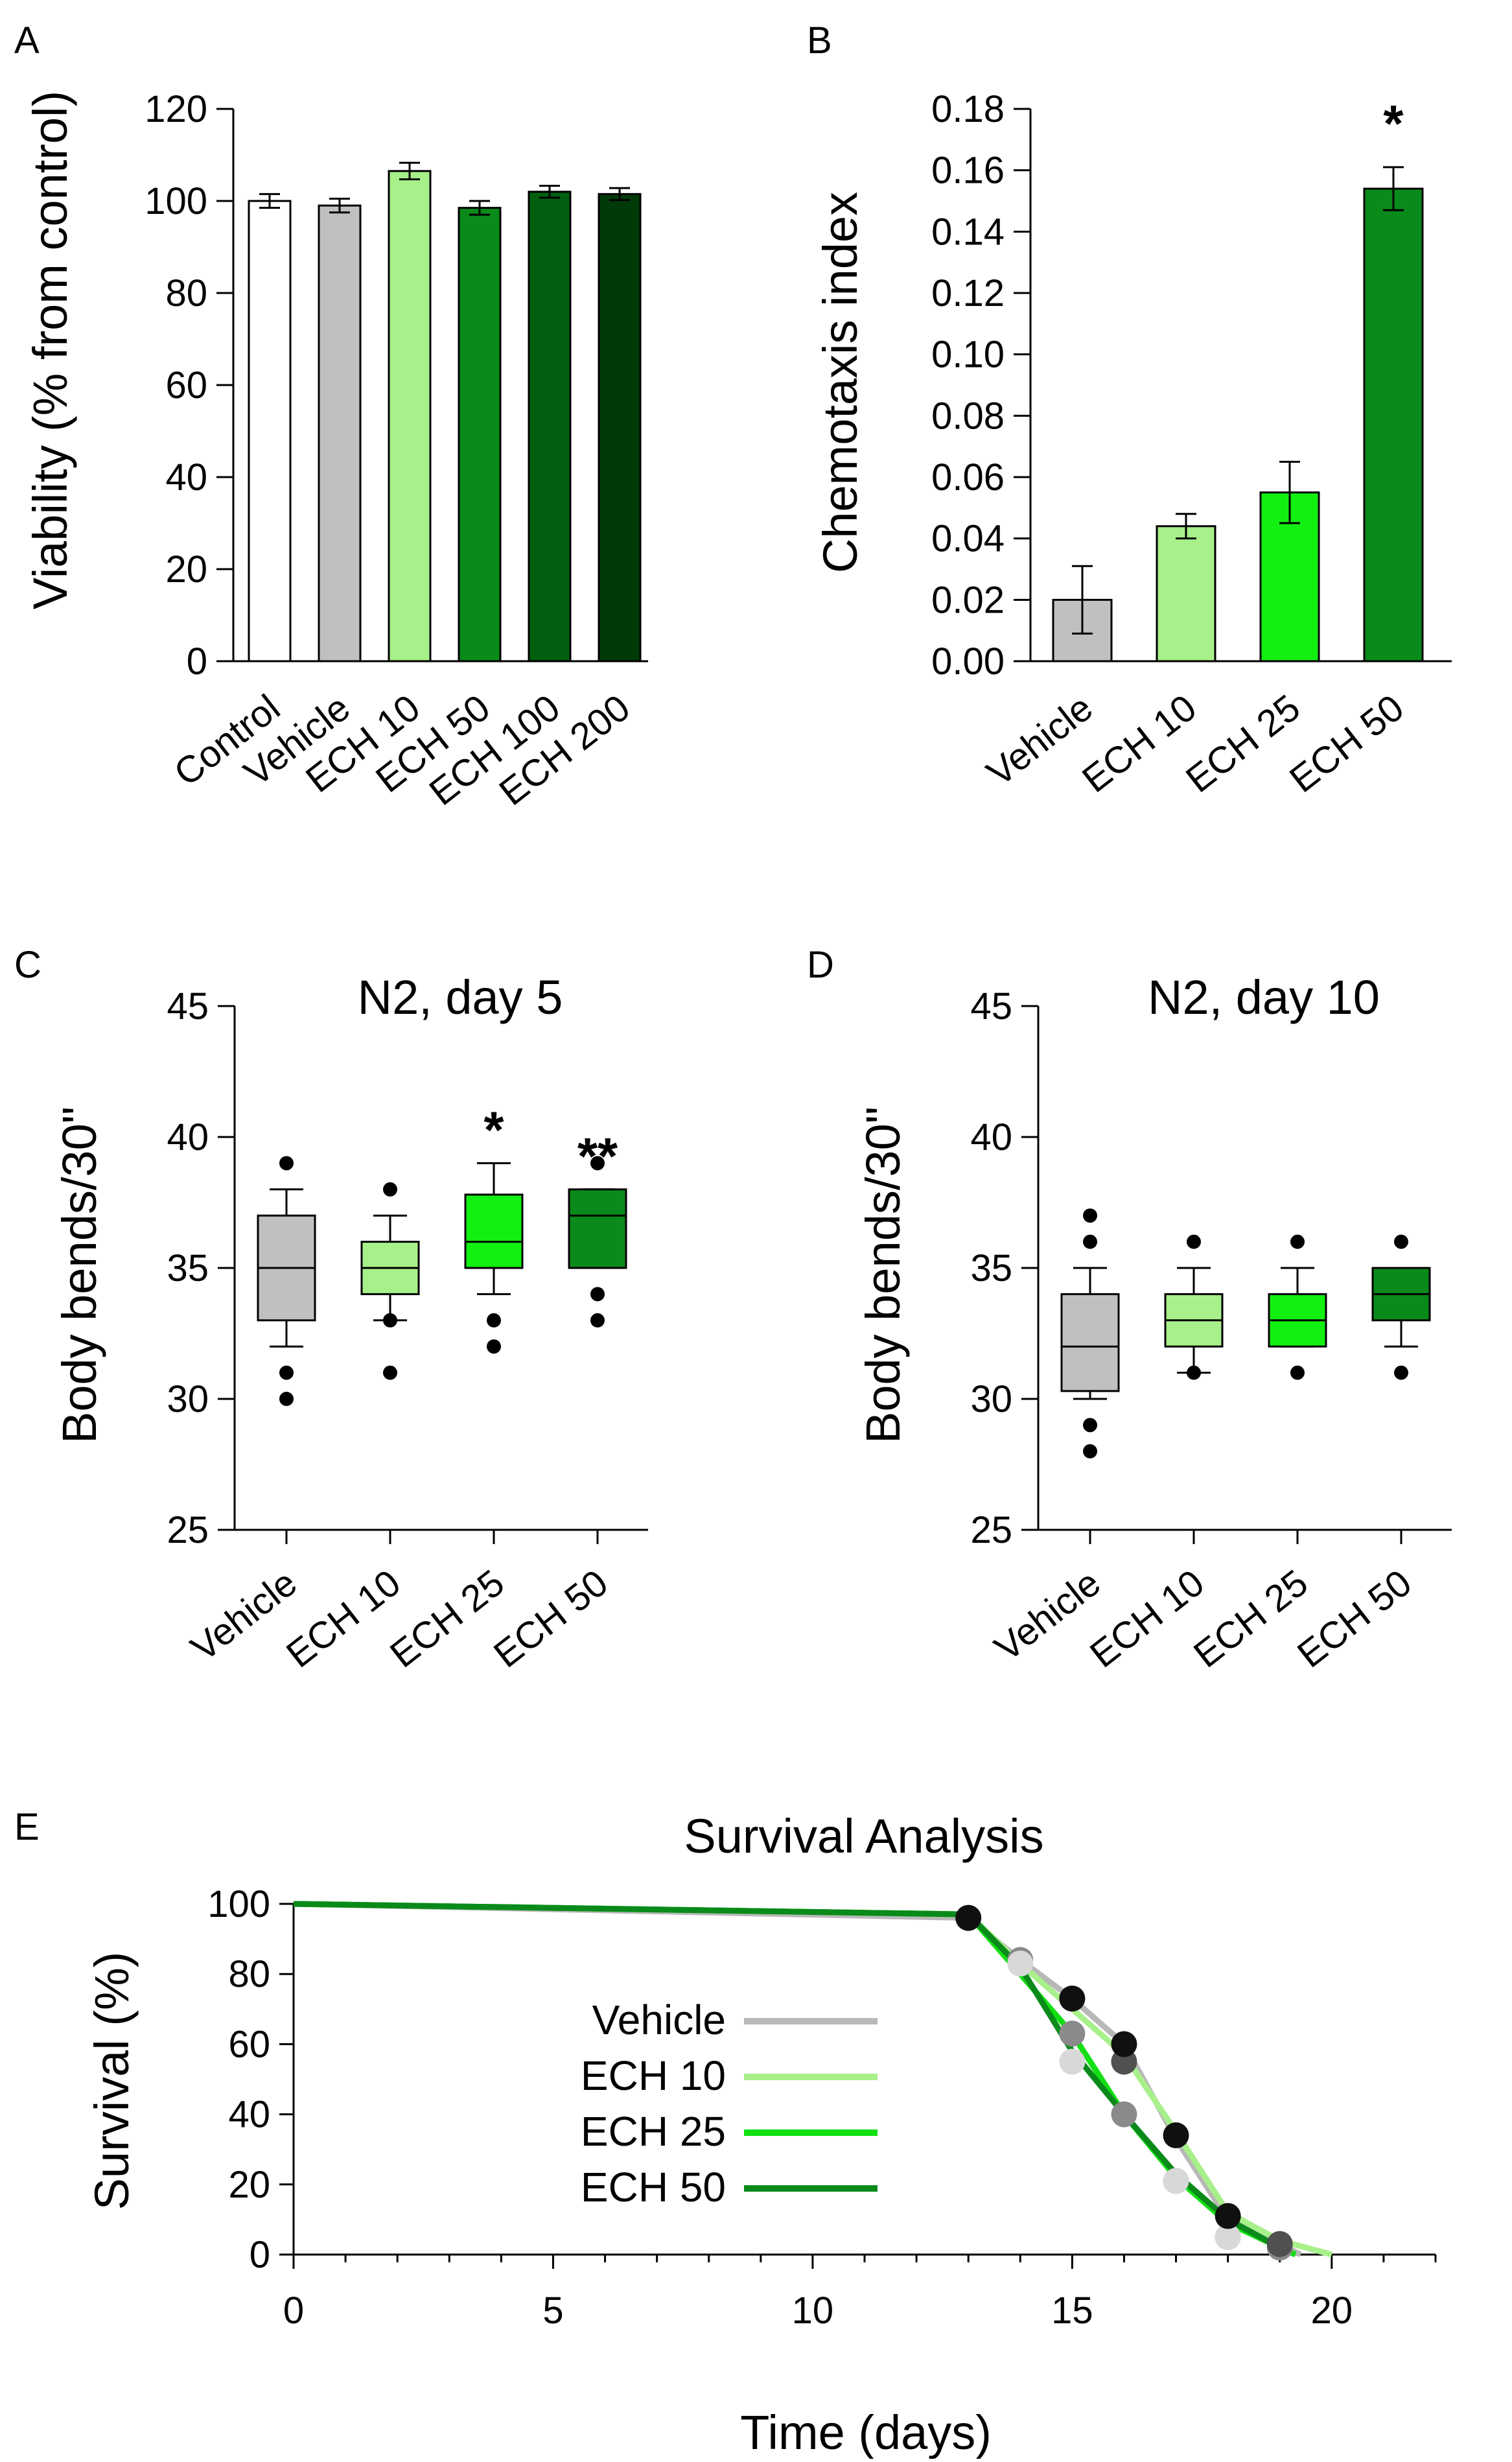 The width and height of the screenshot is (1512, 2462). Describe the element at coordinates (50, 350) in the screenshot. I see `panel-a-ylabel: Viability (% from control)` at that location.